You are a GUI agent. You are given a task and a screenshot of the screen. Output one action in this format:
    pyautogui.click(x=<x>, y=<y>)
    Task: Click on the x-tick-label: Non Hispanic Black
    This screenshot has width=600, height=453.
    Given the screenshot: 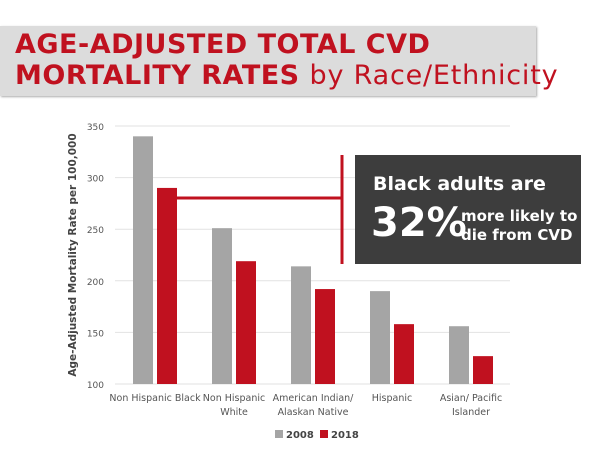 What is the action you would take?
    pyautogui.click(x=155, y=398)
    